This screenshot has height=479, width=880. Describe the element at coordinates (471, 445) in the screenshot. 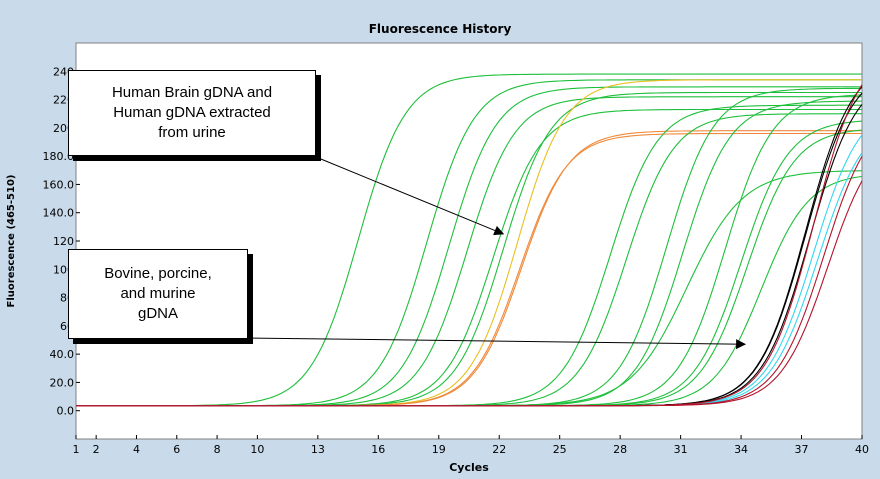

I see `x-axis-ticks: 1 2 4 6 8 10 13 16 19 22 25 28 31 34 37 40` at that location.